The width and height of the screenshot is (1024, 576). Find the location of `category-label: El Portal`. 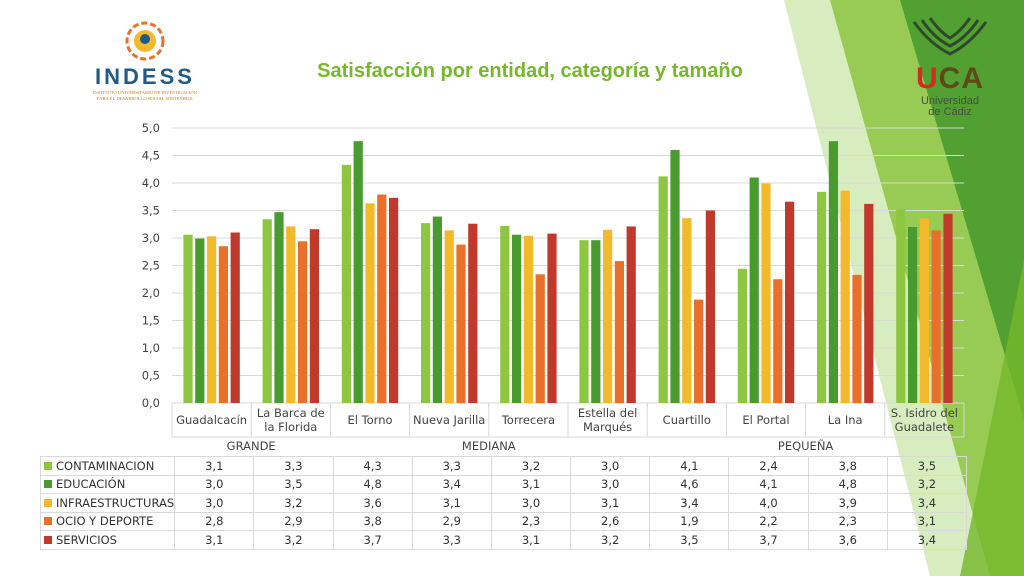

category-label: El Portal is located at coordinates (765, 420).